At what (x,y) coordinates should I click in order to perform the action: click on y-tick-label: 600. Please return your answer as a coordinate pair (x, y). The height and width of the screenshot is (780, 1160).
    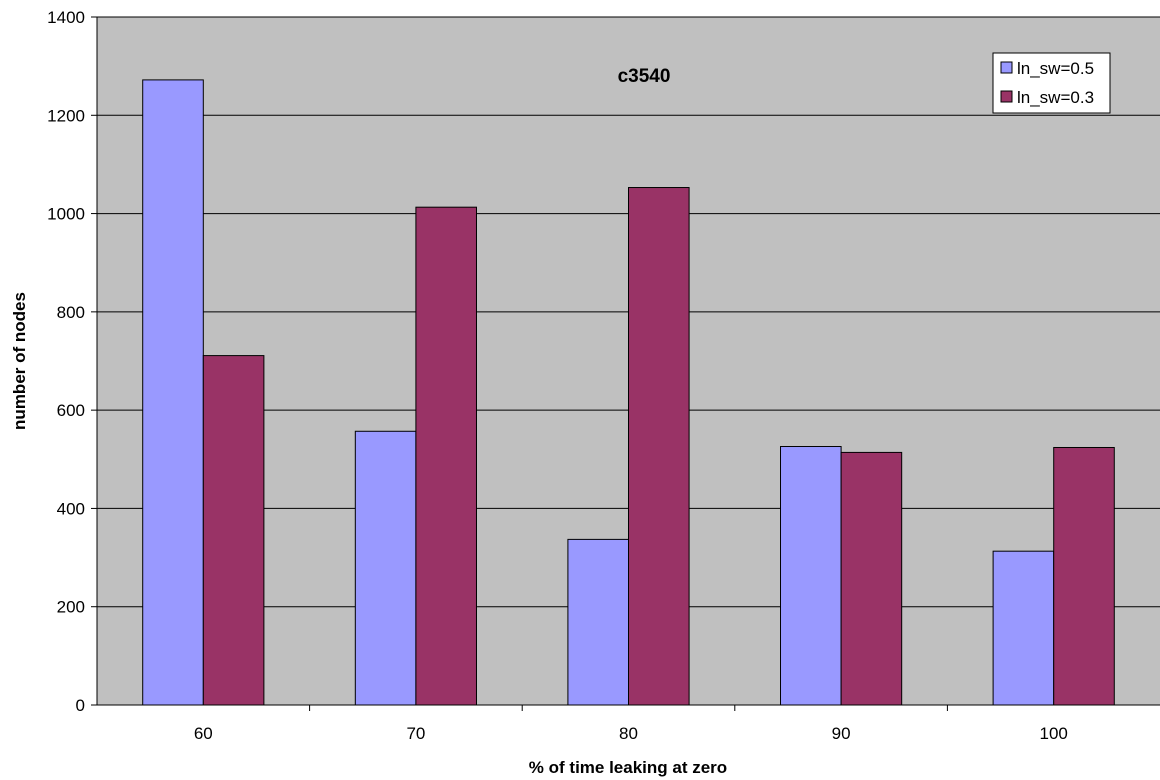
    Looking at the image, I should click on (71, 410).